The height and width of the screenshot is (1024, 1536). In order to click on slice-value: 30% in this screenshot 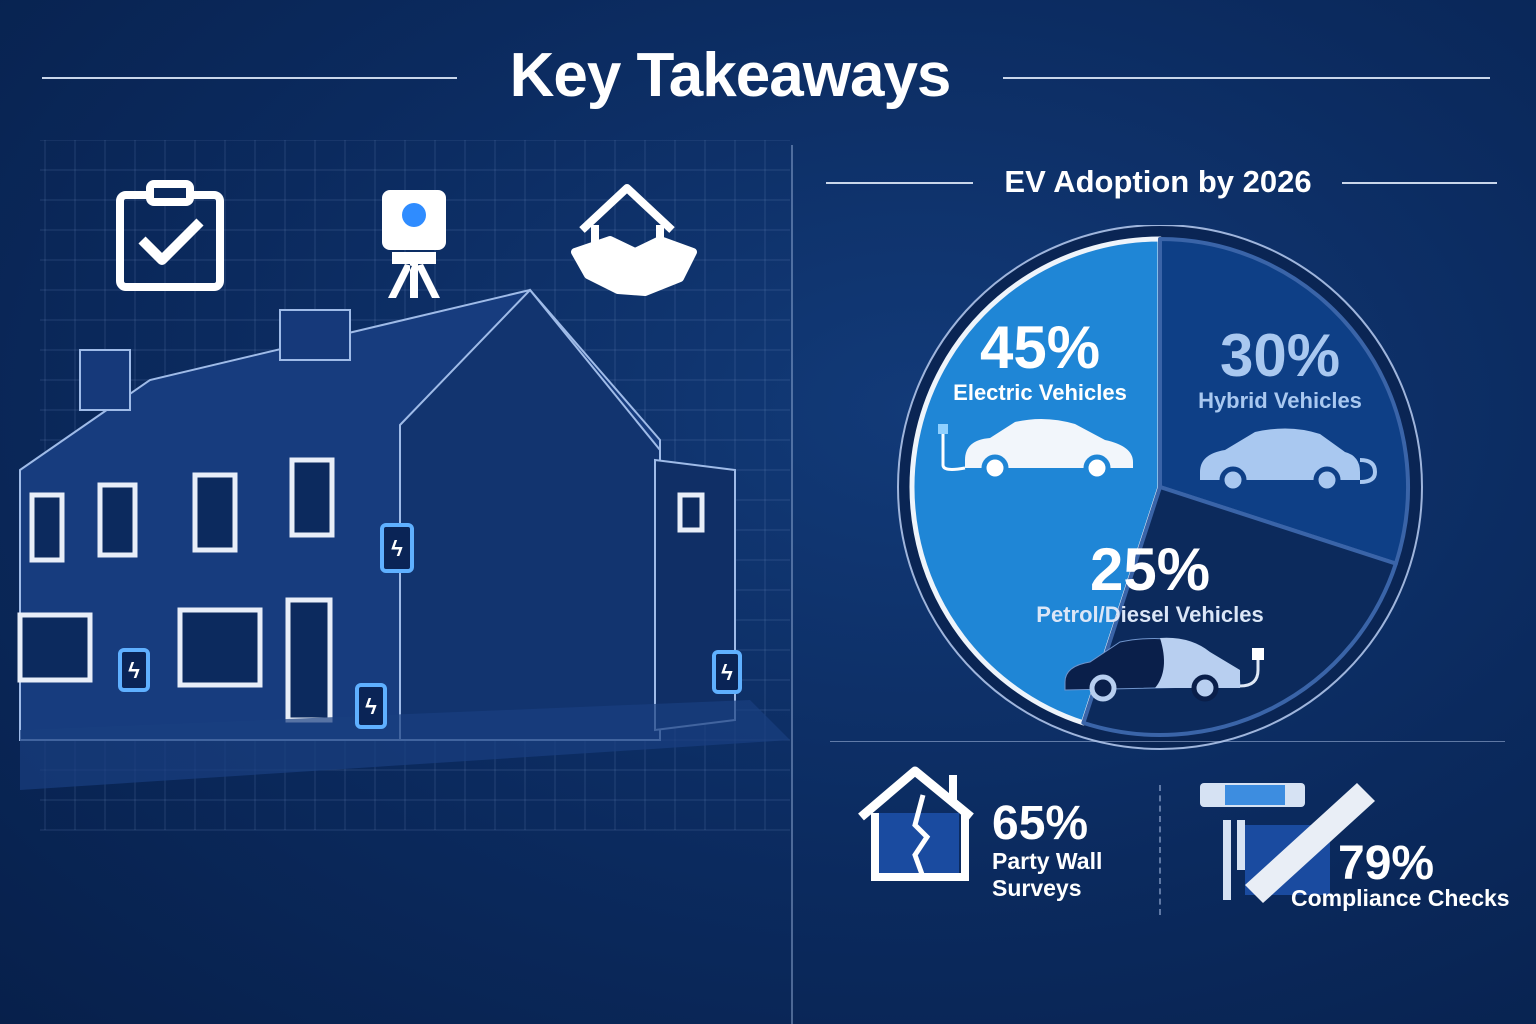, I will do `click(1280, 355)`.